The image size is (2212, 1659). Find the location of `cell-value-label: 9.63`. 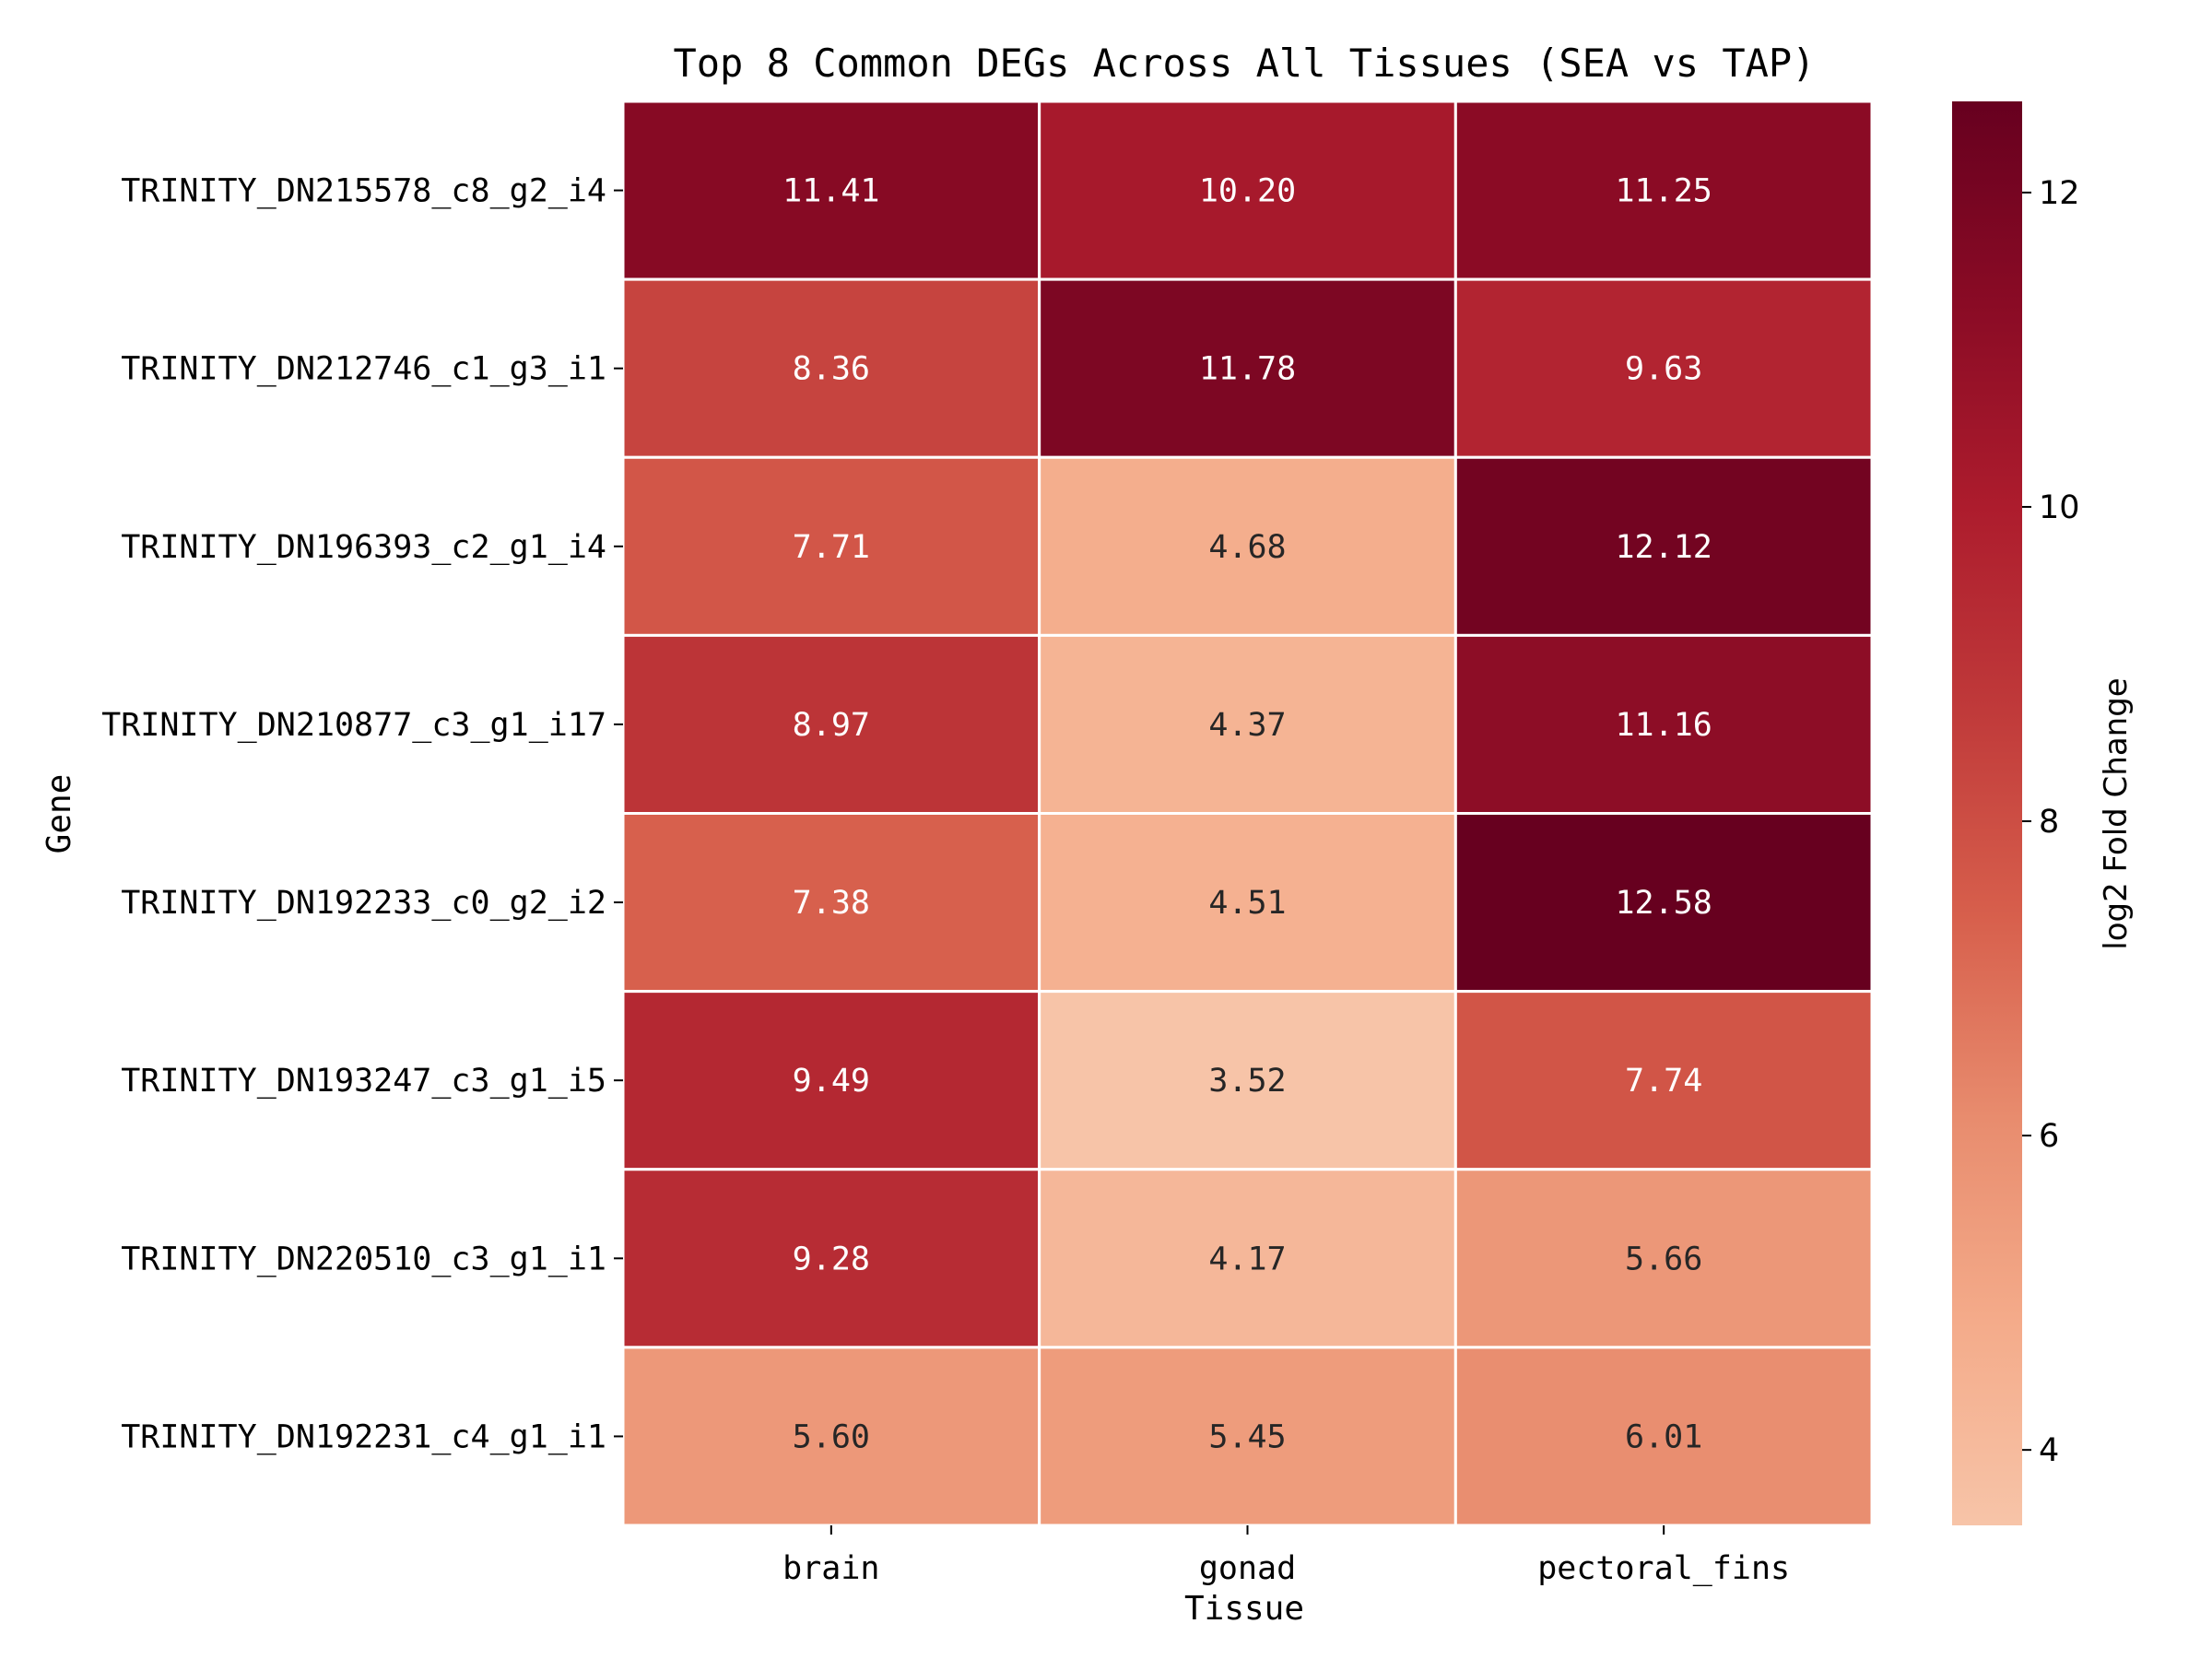

cell-value-label: 9.63 is located at coordinates (1663, 369).